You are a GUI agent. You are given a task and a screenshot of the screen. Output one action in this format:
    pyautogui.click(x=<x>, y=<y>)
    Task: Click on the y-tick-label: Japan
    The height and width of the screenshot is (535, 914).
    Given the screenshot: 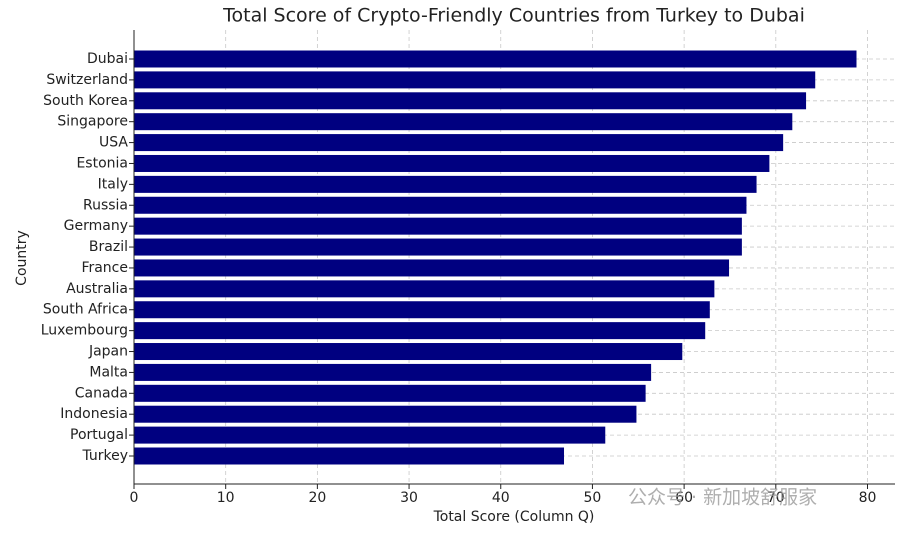 What is the action you would take?
    pyautogui.click(x=108, y=352)
    